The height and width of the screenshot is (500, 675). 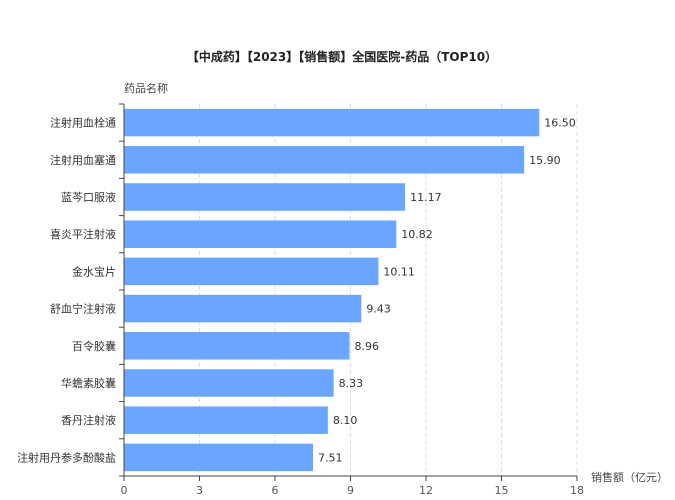 I want to click on value-label: 11.17, so click(x=426, y=197).